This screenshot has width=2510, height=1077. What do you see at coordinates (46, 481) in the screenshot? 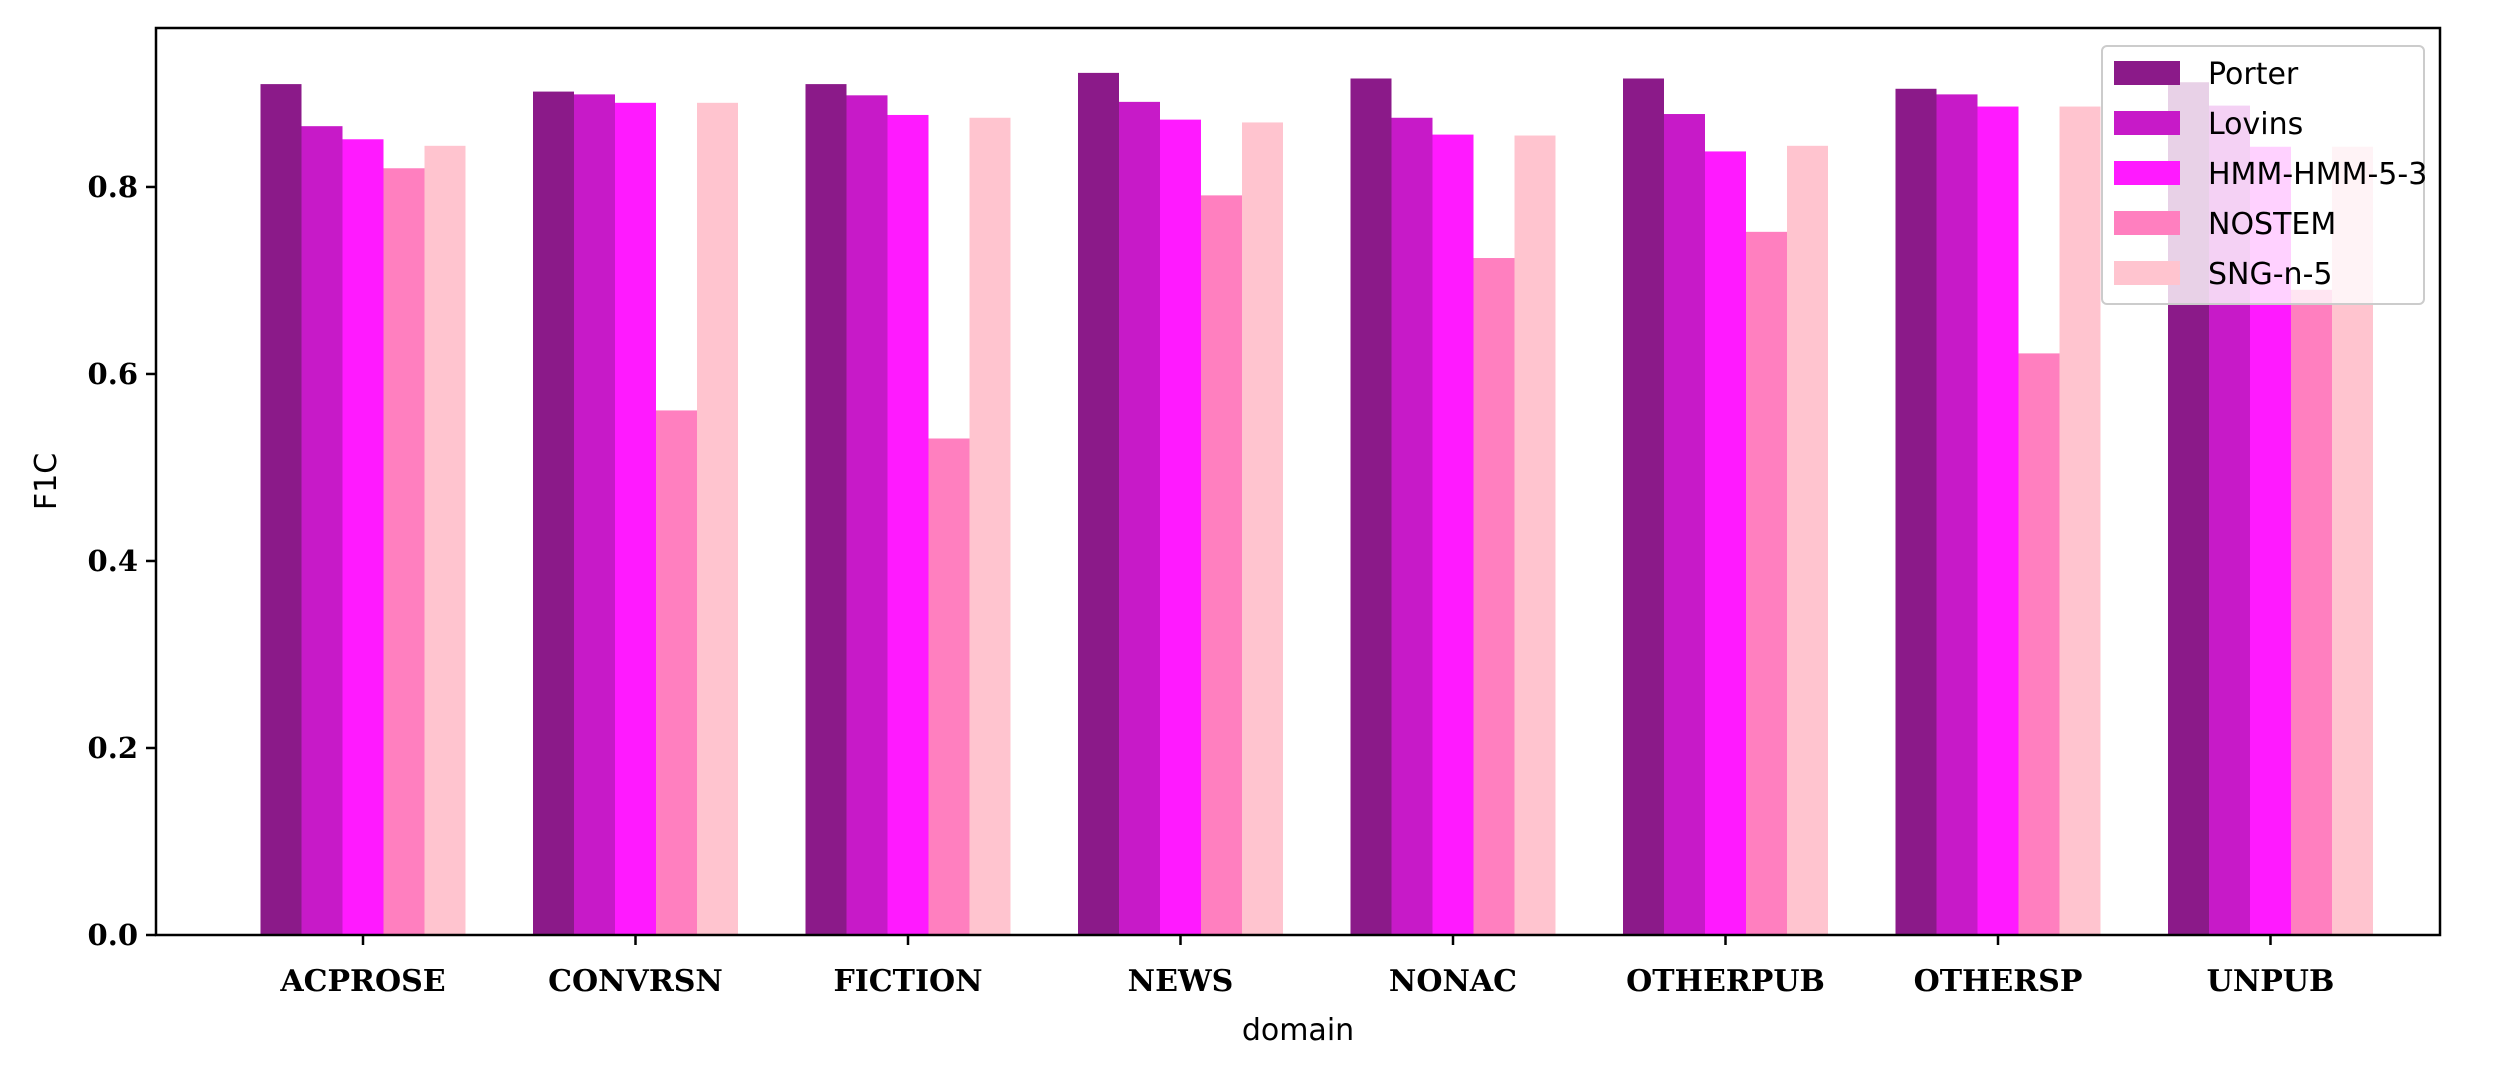
I see `y-axis-label: F1C` at bounding box center [46, 481].